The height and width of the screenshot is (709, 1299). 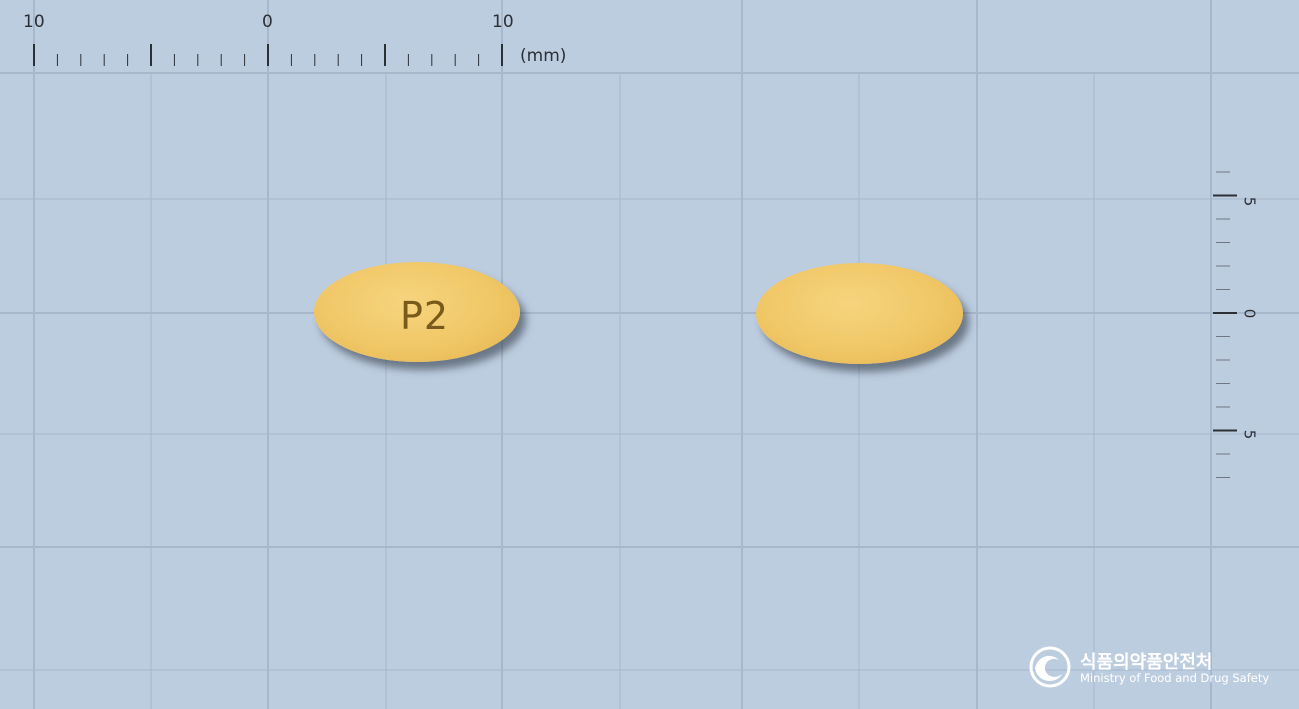 I want to click on side-ruler-label-bottom: 5, so click(x=1249, y=434).